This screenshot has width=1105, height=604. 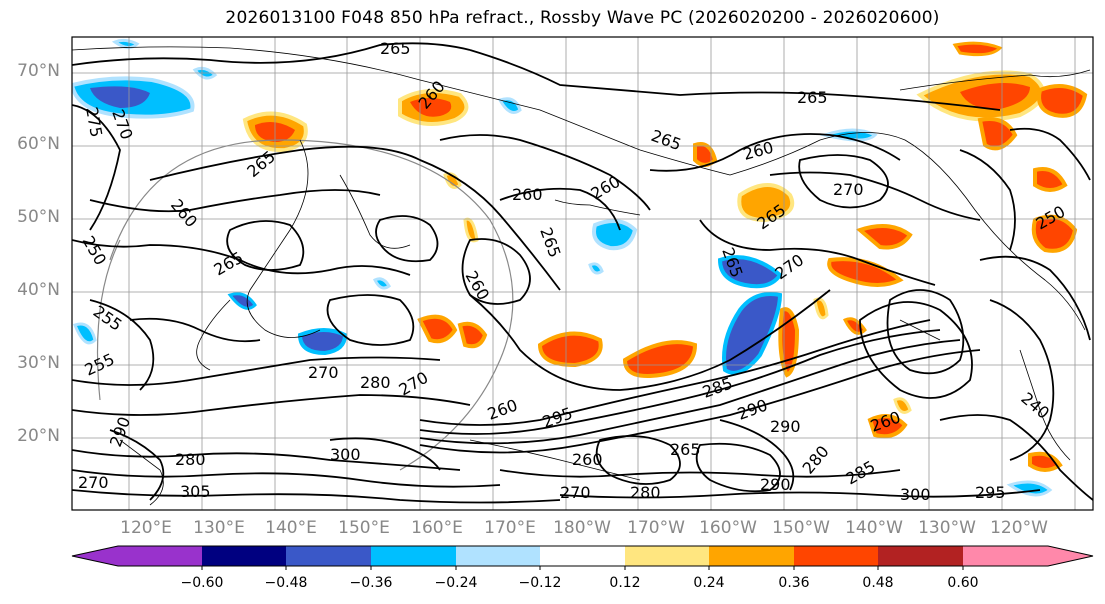 I want to click on colorbar-tick-label: −0.60, so click(x=202, y=583).